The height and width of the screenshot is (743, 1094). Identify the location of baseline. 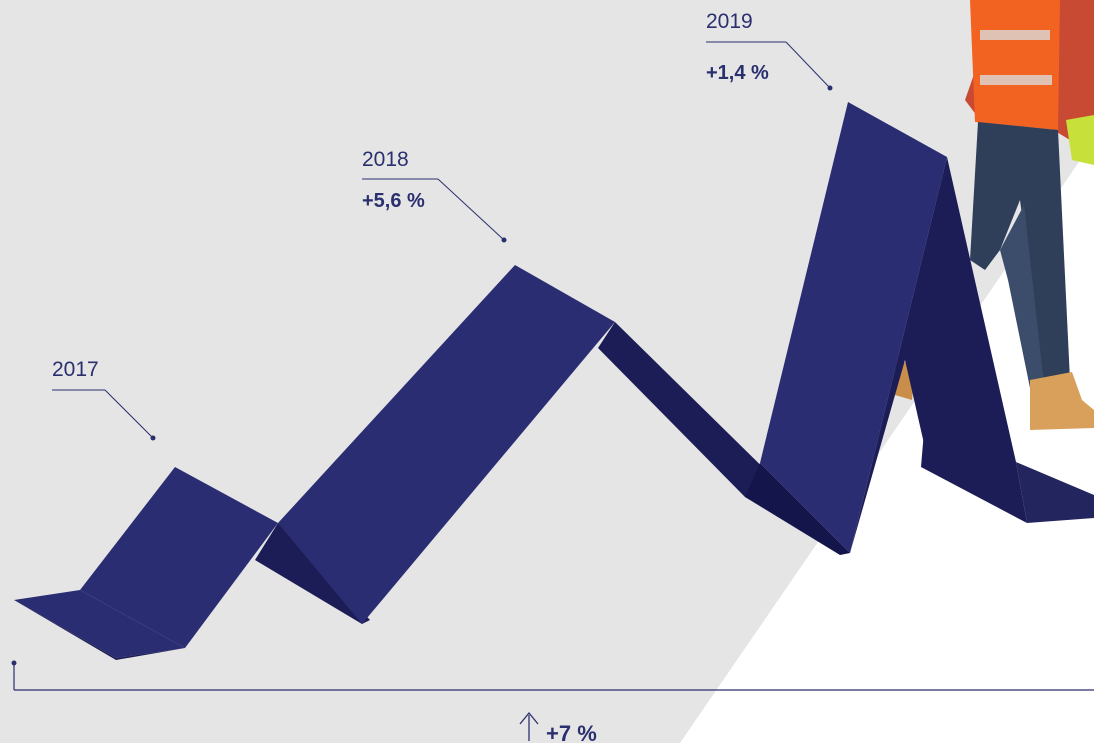
(552, 675).